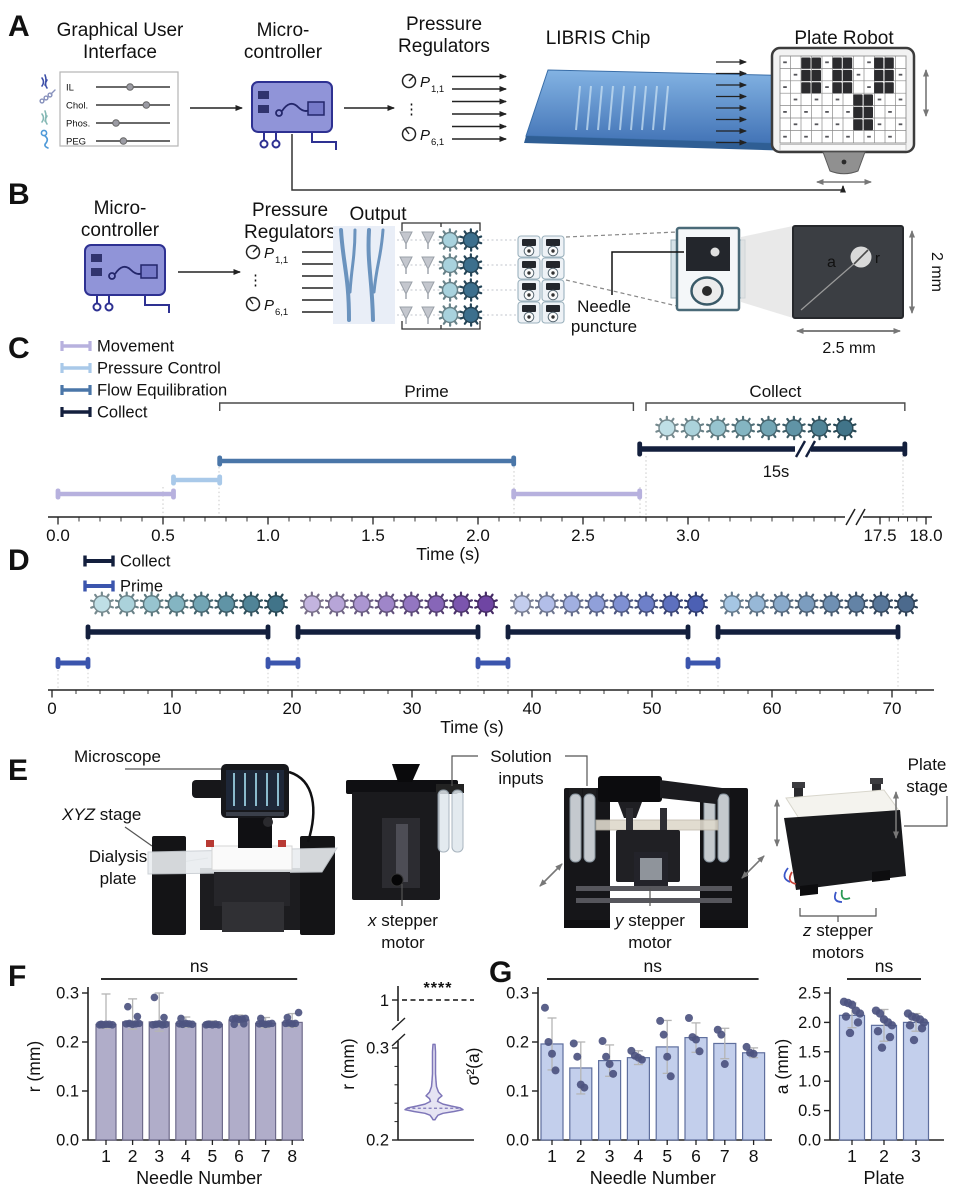  Describe the element at coordinates (101, 814) in the screenshot. I see `xyz-stage-label: XYZ stage` at that location.